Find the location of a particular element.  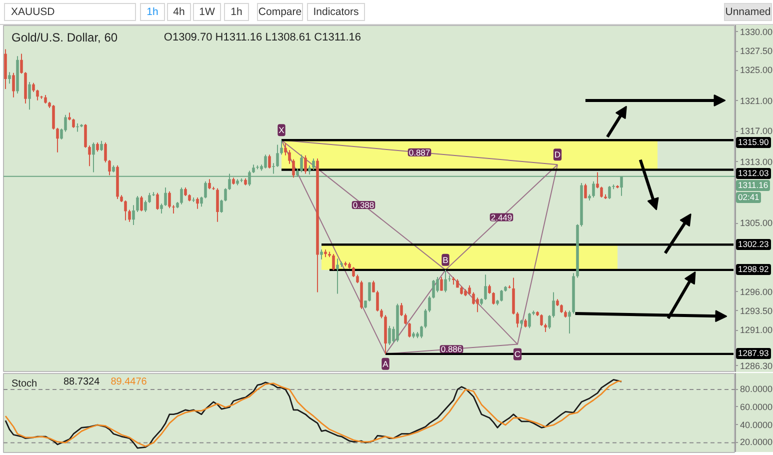

annotation: X is located at coordinates (281, 130).